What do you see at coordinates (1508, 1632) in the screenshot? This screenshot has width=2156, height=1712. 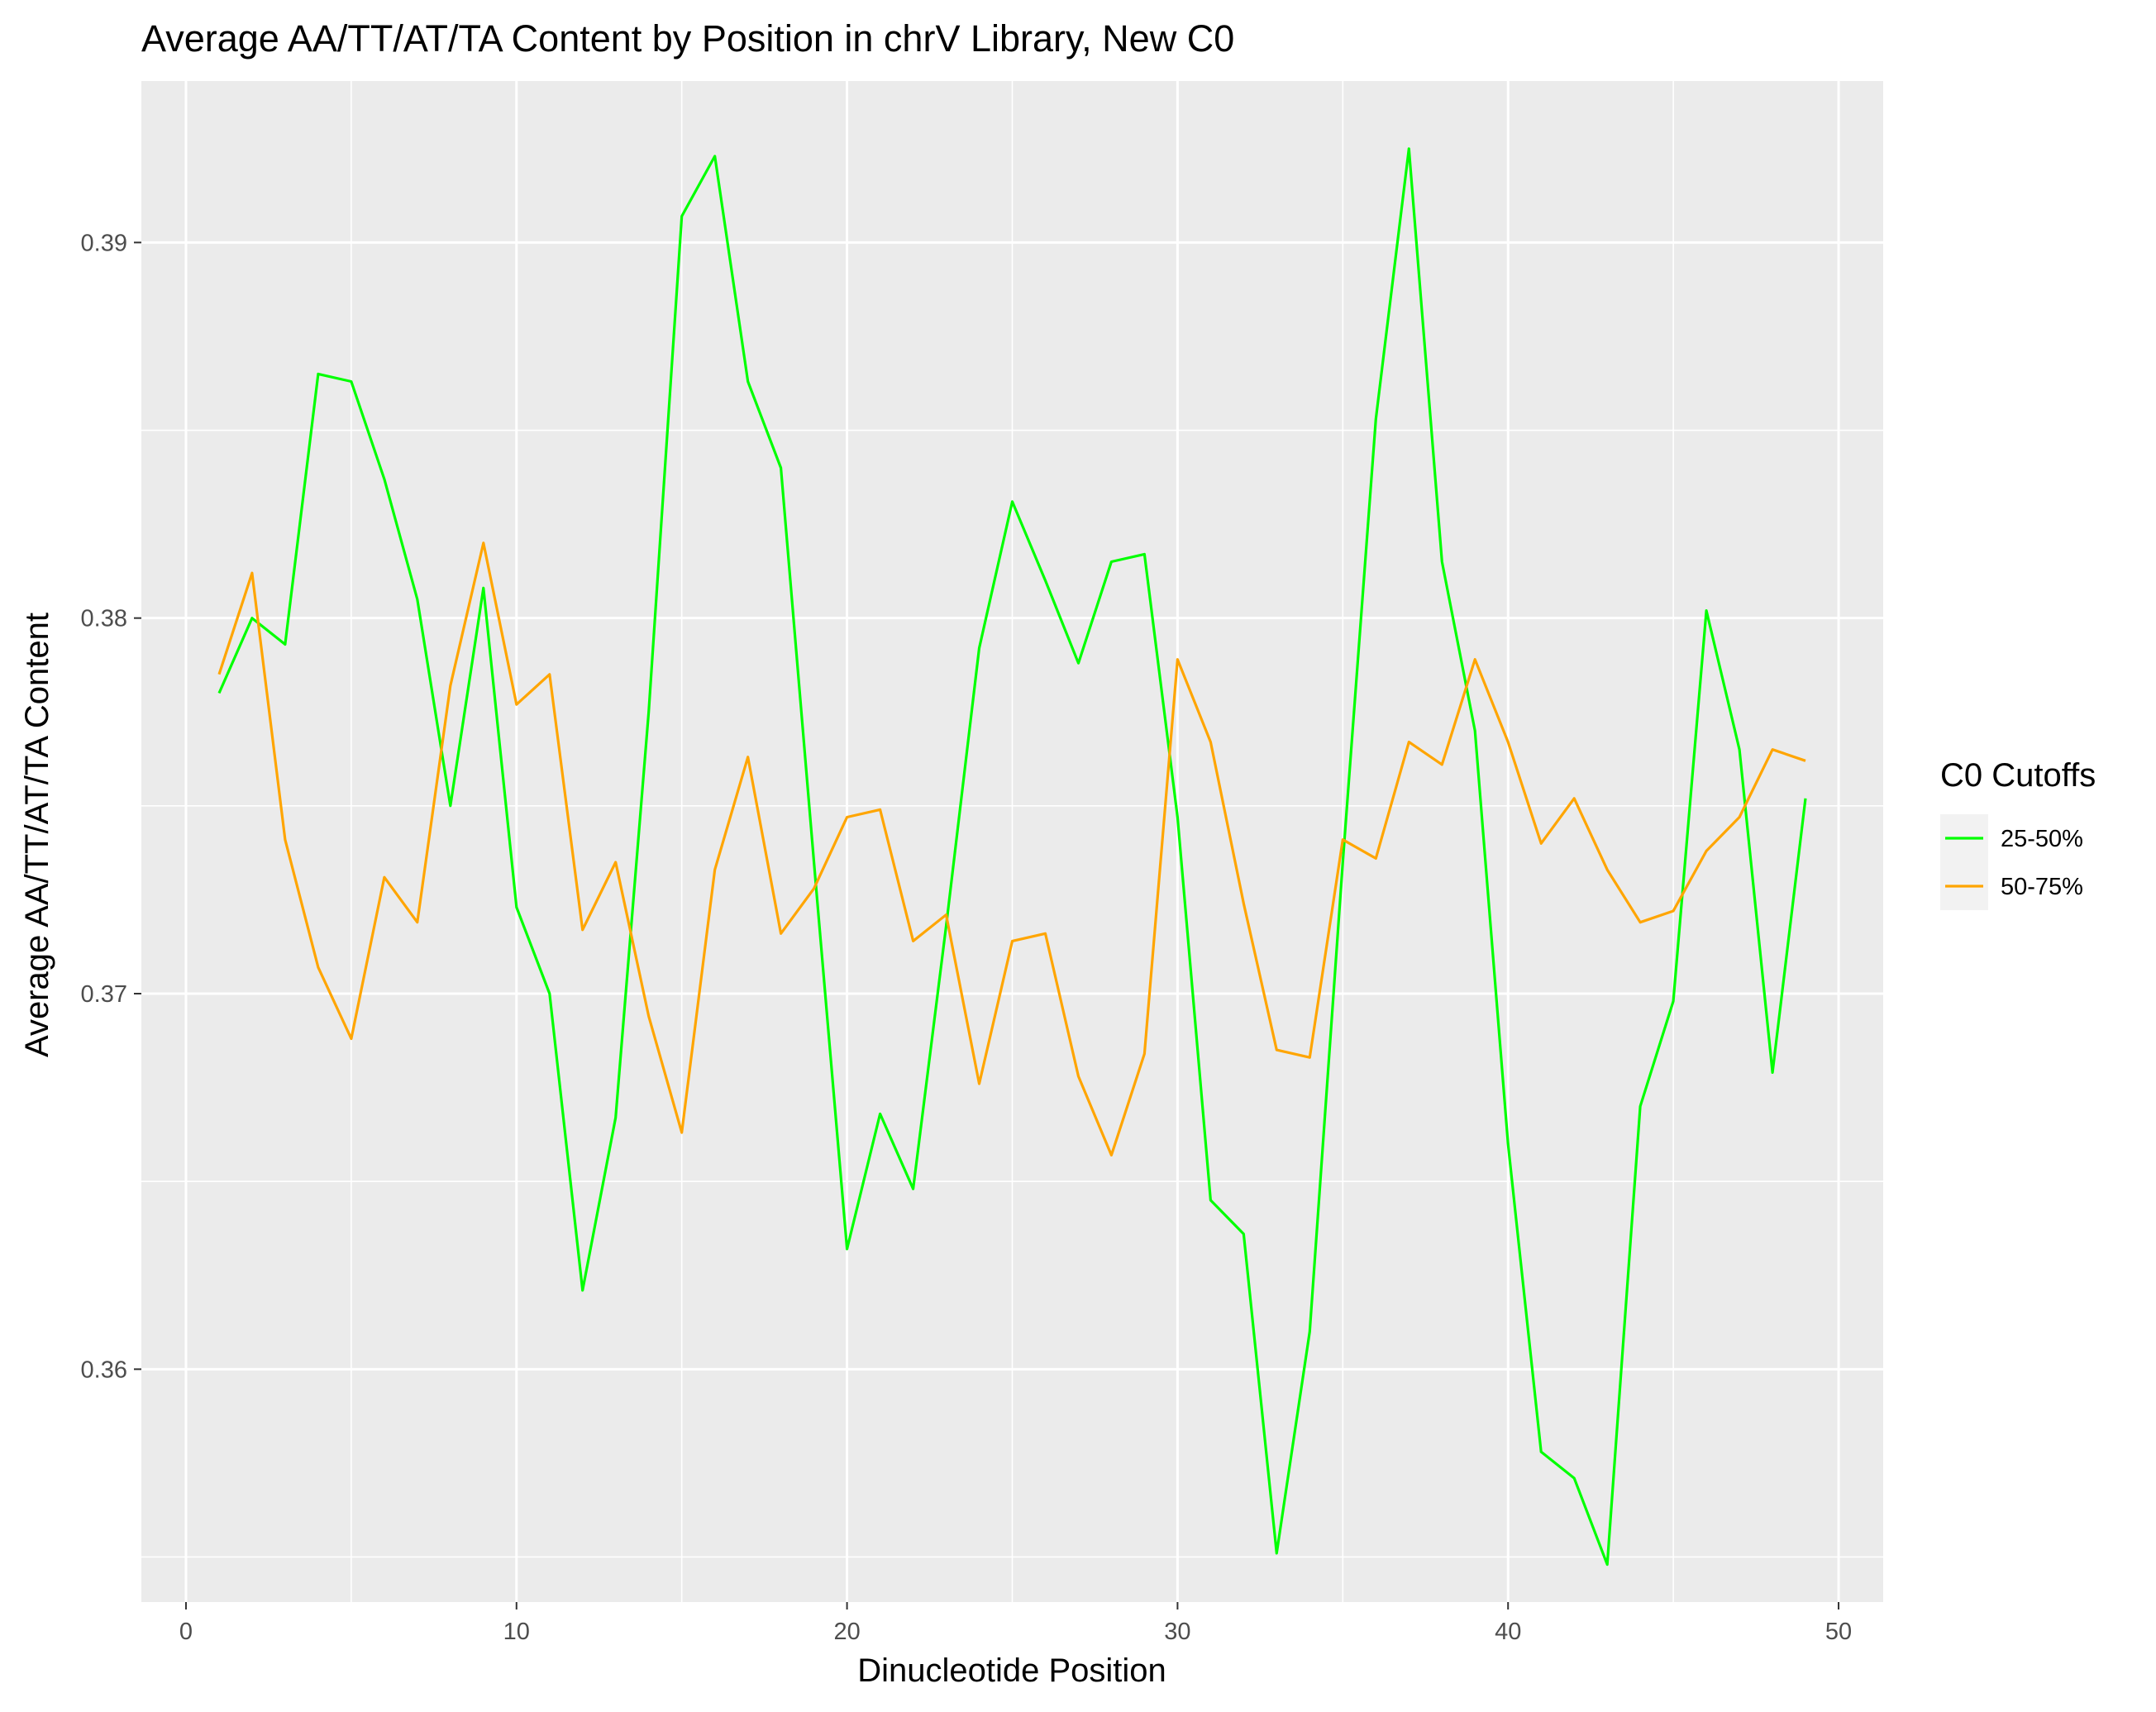 I see `x-tick-label: 40` at bounding box center [1508, 1632].